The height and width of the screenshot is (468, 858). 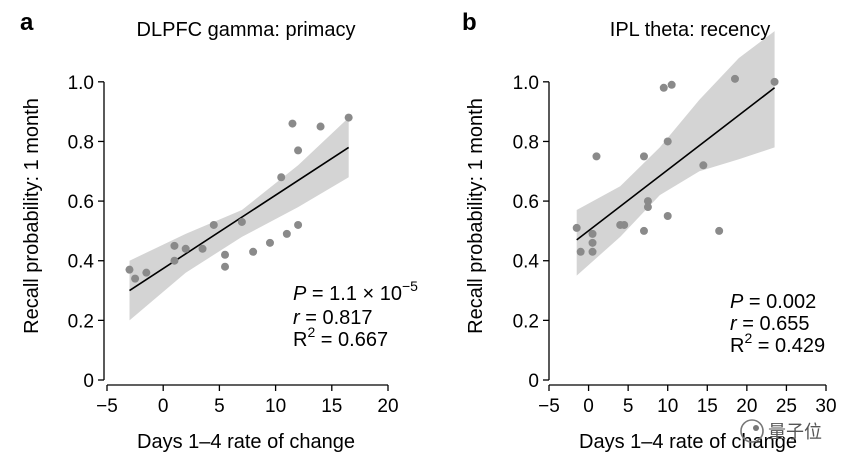 I want to click on panel-b-x-tick-label-5: 20, so click(x=746, y=406).